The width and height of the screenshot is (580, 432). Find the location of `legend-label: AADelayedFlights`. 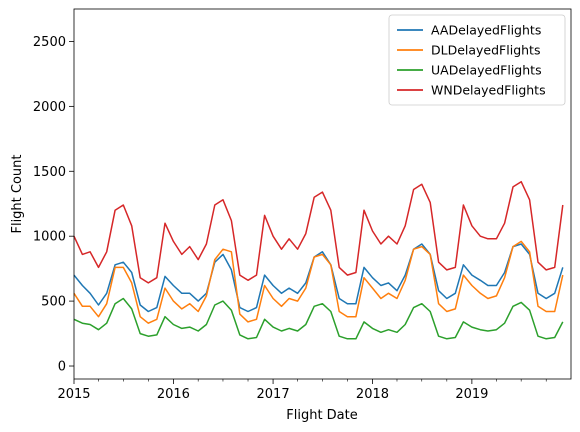

legend-label: AADelayedFlights is located at coordinates (486, 30).